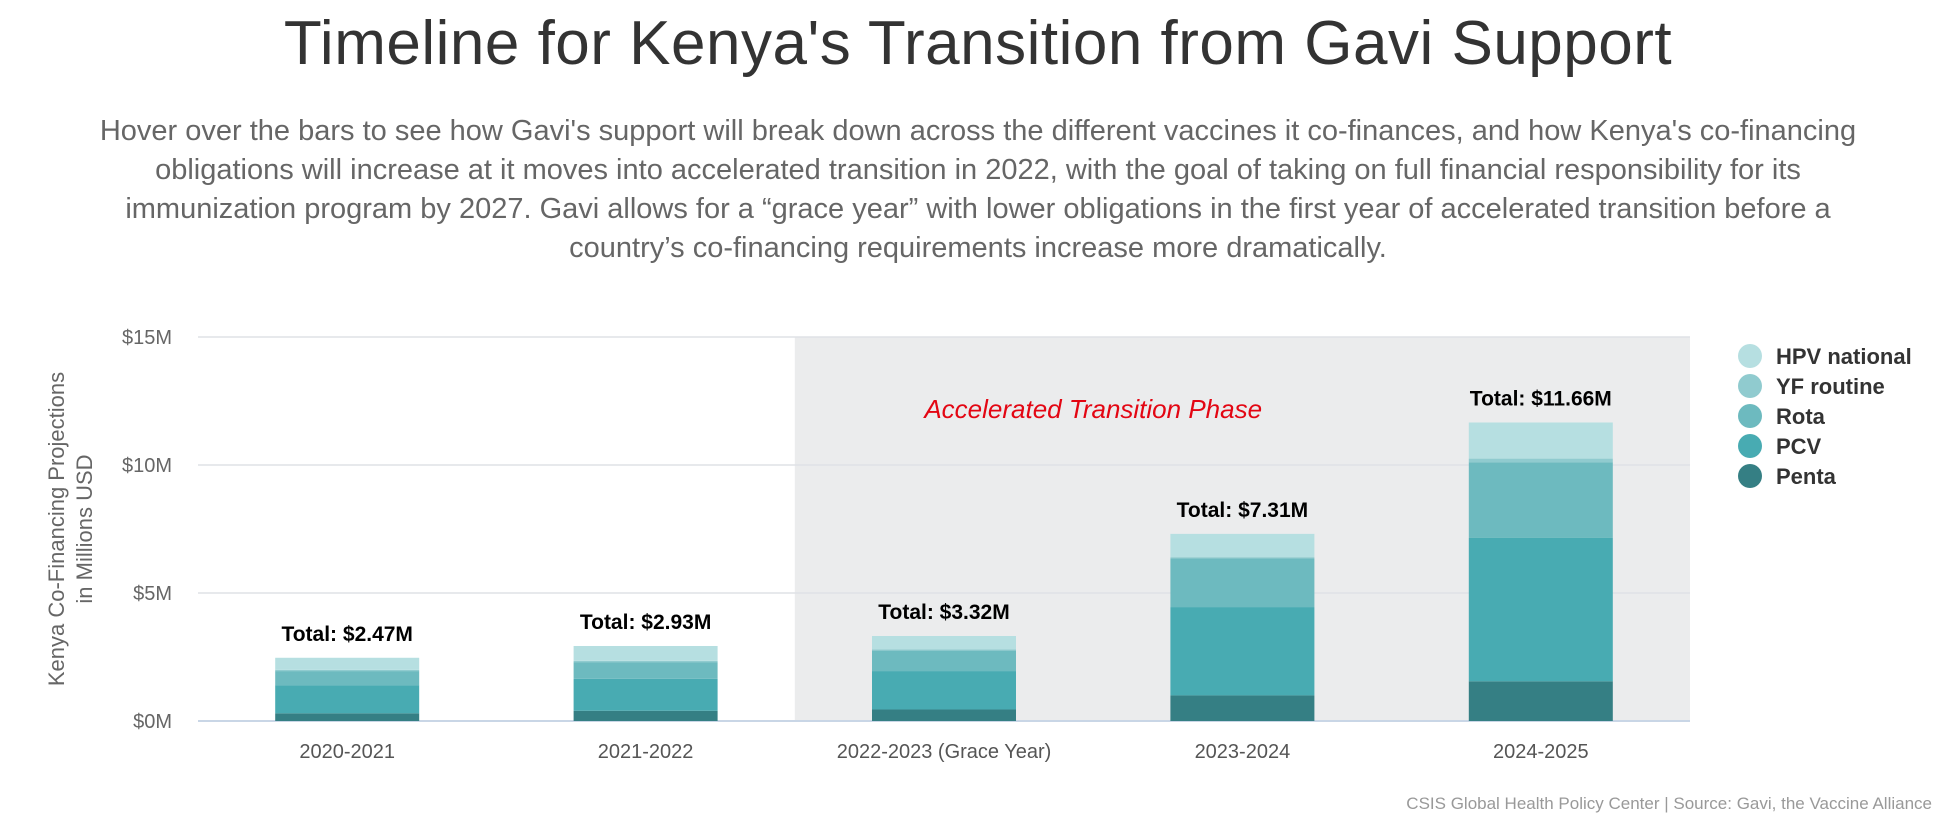 The width and height of the screenshot is (1956, 829). What do you see at coordinates (1092, 409) in the screenshot?
I see `phase-annotation: Accelerated Transition Phase` at bounding box center [1092, 409].